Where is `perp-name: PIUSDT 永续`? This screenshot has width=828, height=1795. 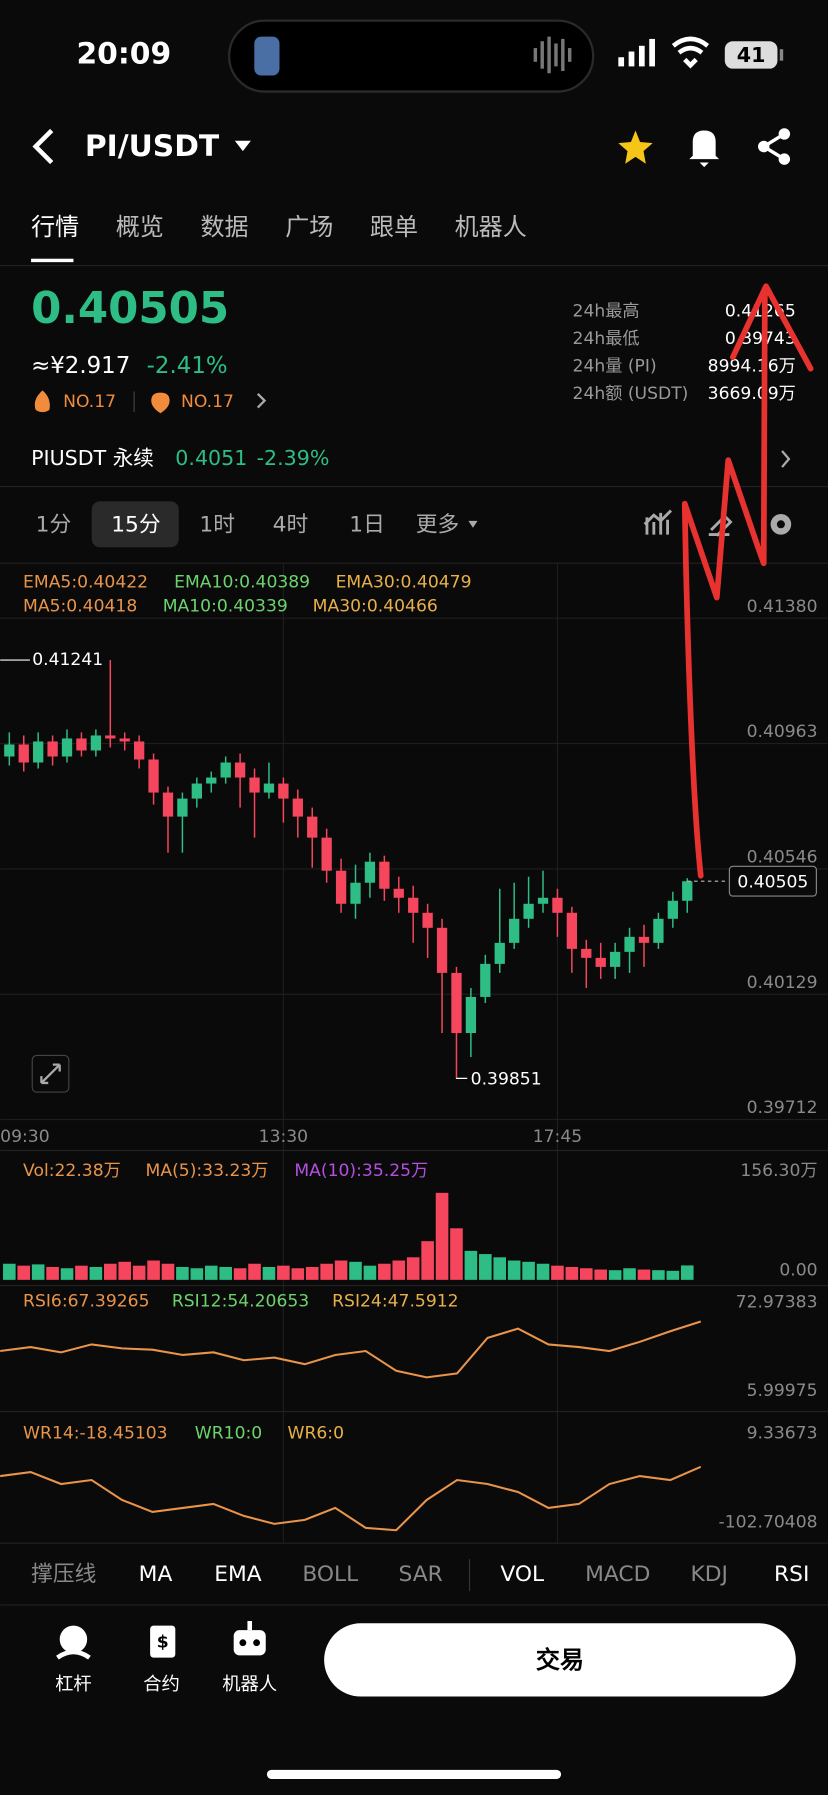
perp-name: PIUSDT 永续 is located at coordinates (92, 458).